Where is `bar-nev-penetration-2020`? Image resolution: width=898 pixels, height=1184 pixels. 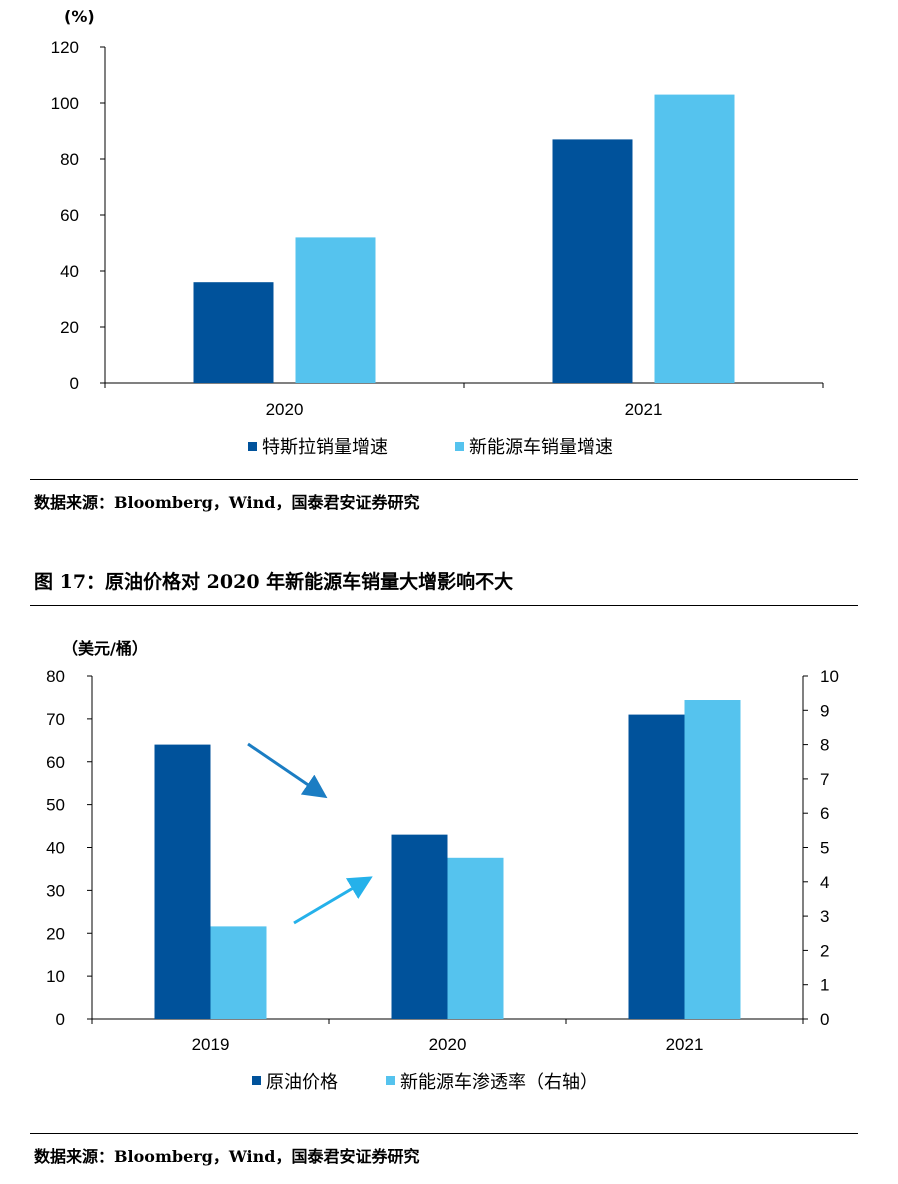 bar-nev-penetration-2020 is located at coordinates (475, 938).